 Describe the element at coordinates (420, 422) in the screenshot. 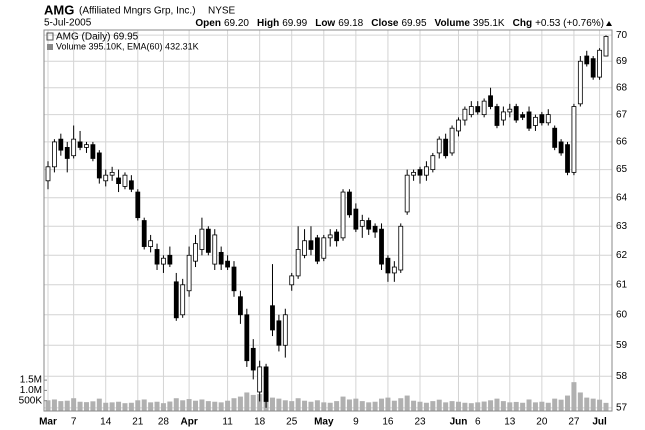

I see `x-tick-label: 23` at that location.